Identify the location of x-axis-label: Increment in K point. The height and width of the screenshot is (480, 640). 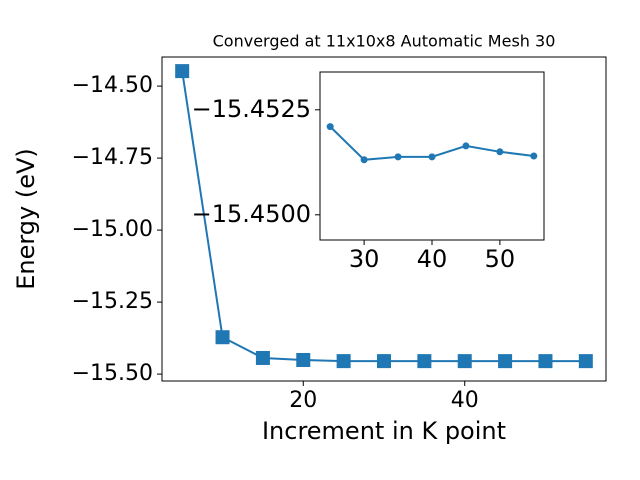
(384, 431).